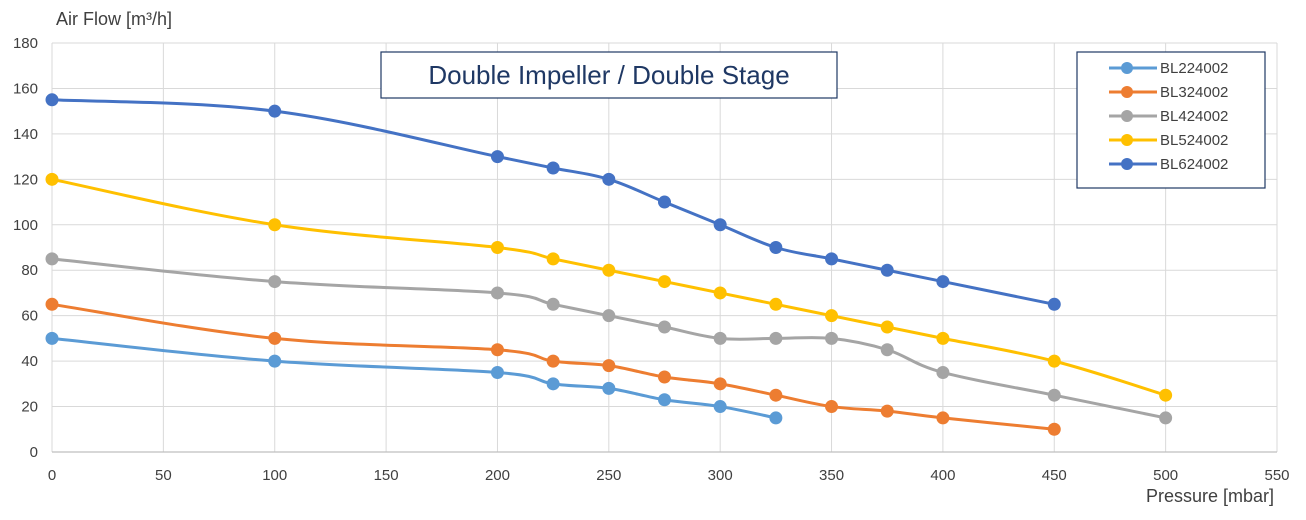  I want to click on x-tick-label: 500, so click(1165, 475).